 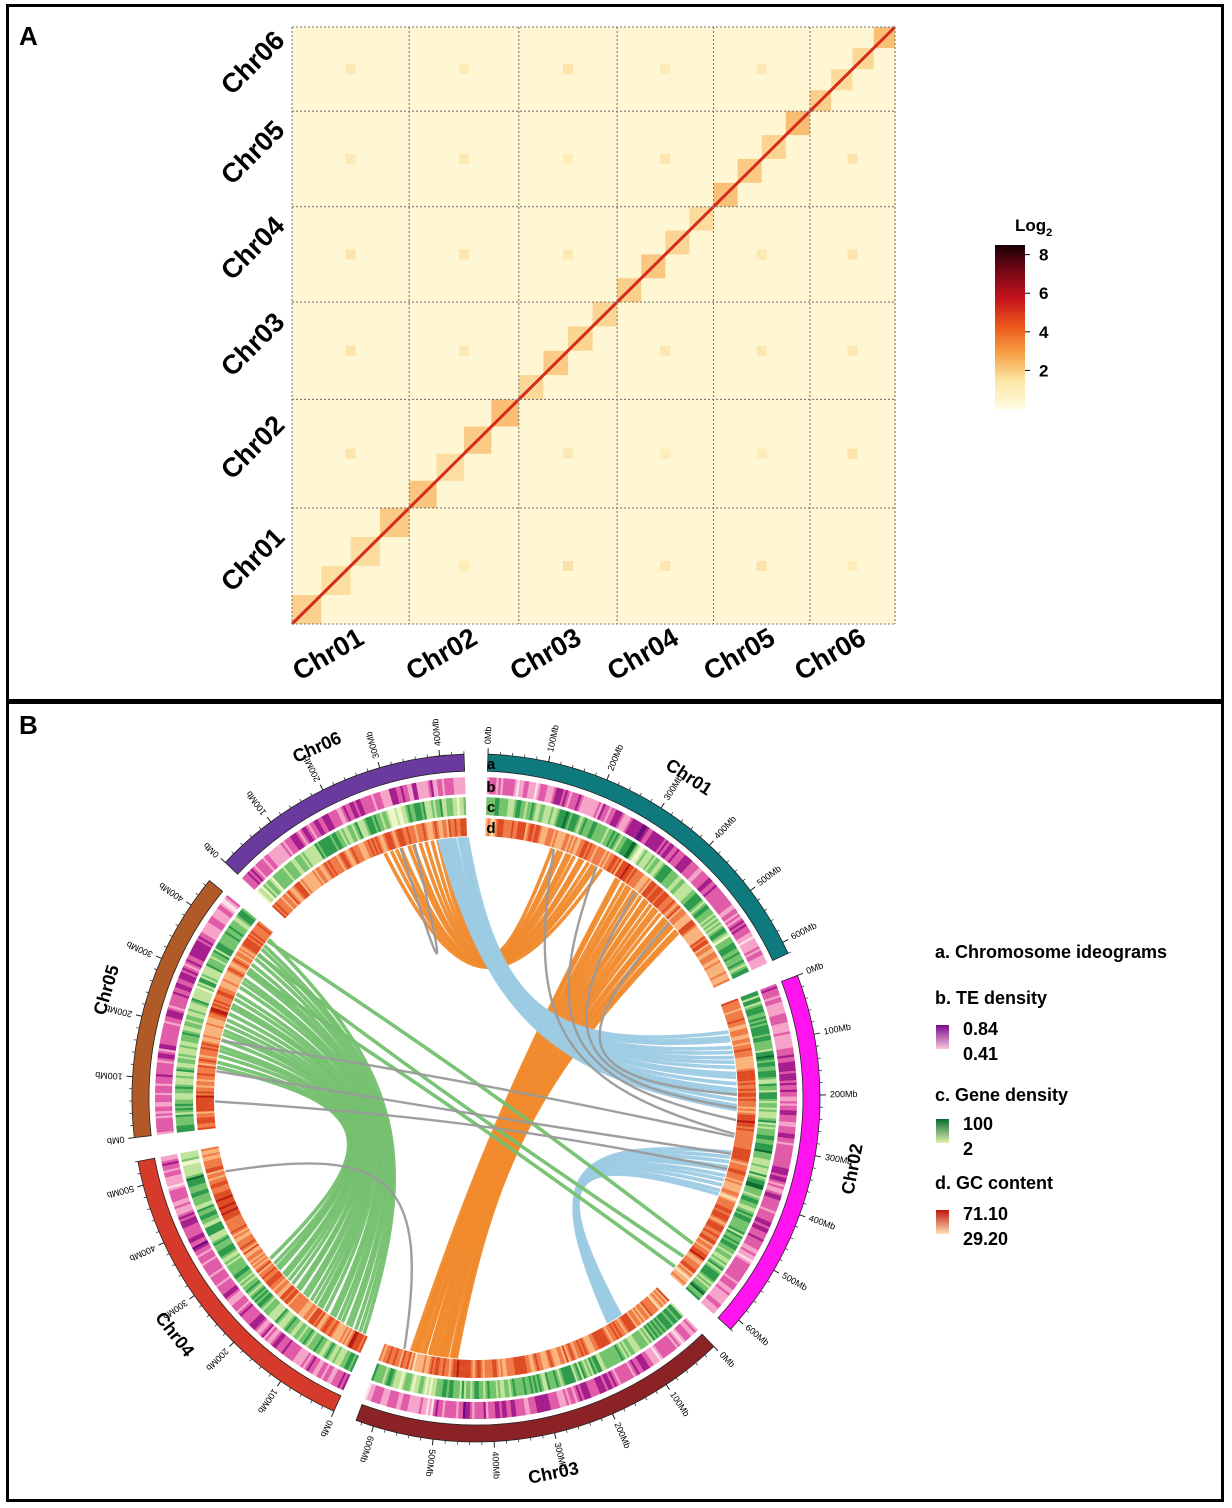 What do you see at coordinates (142, 1253) in the screenshot?
I see `circos-tick-label: 400Mb` at bounding box center [142, 1253].